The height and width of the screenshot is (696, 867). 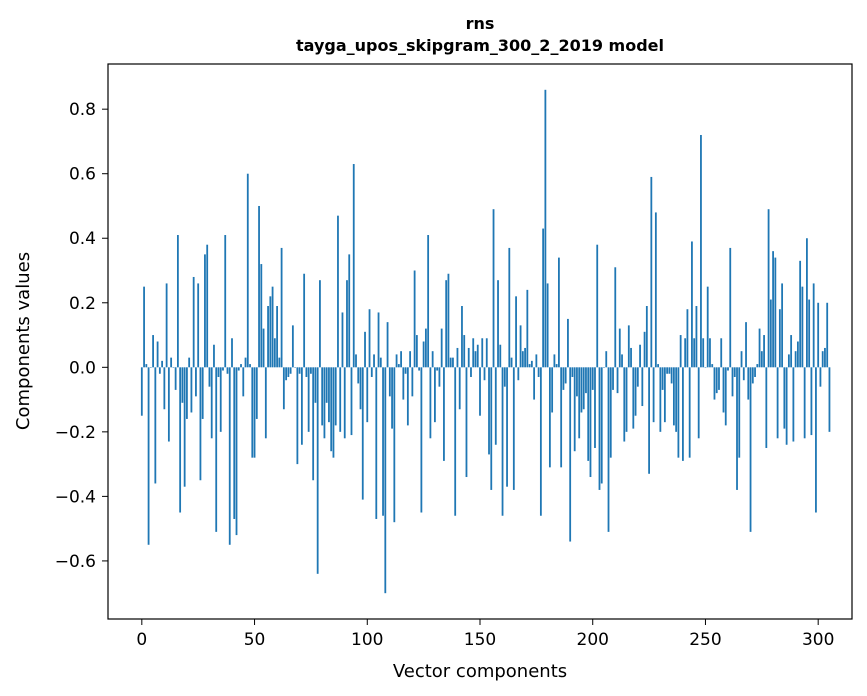 What do you see at coordinates (23, 341) in the screenshot?
I see `y-axis-label: Components values` at bounding box center [23, 341].